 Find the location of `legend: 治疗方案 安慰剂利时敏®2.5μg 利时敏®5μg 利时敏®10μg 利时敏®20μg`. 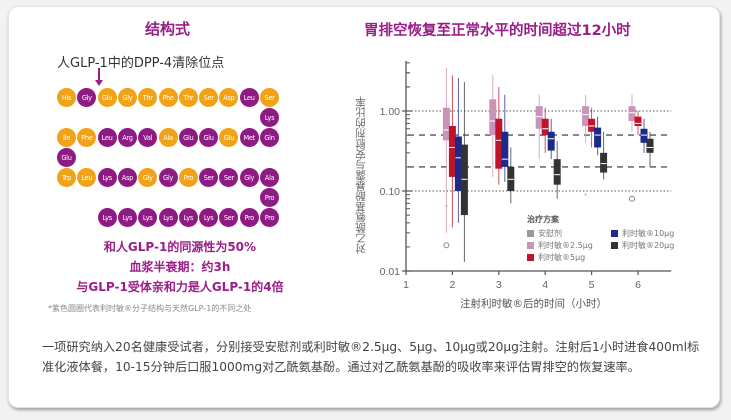

legend: 治疗方案 安慰剂利时敏®2.5μg 利时敏®5μg 利时敏®10μg 利时敏®20μg is located at coordinates (612, 241).